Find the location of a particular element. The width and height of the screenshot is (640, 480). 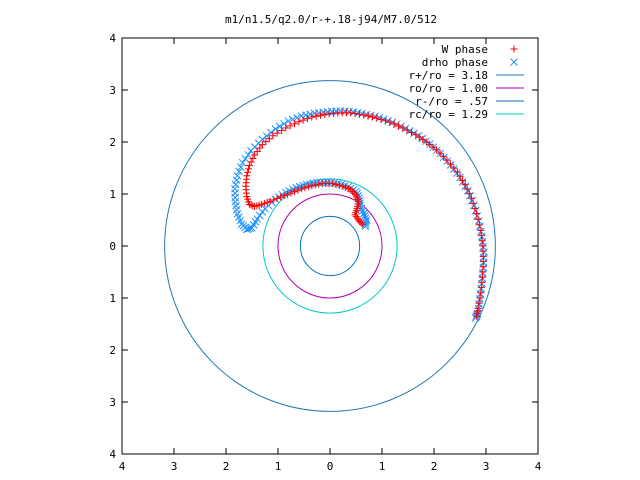

legend-label: rc/ro = 1.29 is located at coordinates (448, 114).